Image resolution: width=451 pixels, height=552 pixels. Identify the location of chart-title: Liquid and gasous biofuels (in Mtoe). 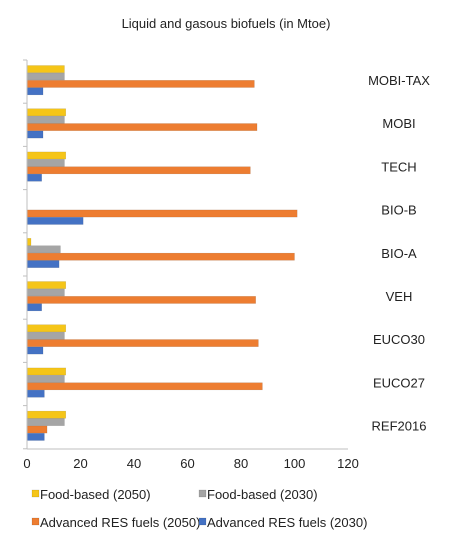
(226, 23).